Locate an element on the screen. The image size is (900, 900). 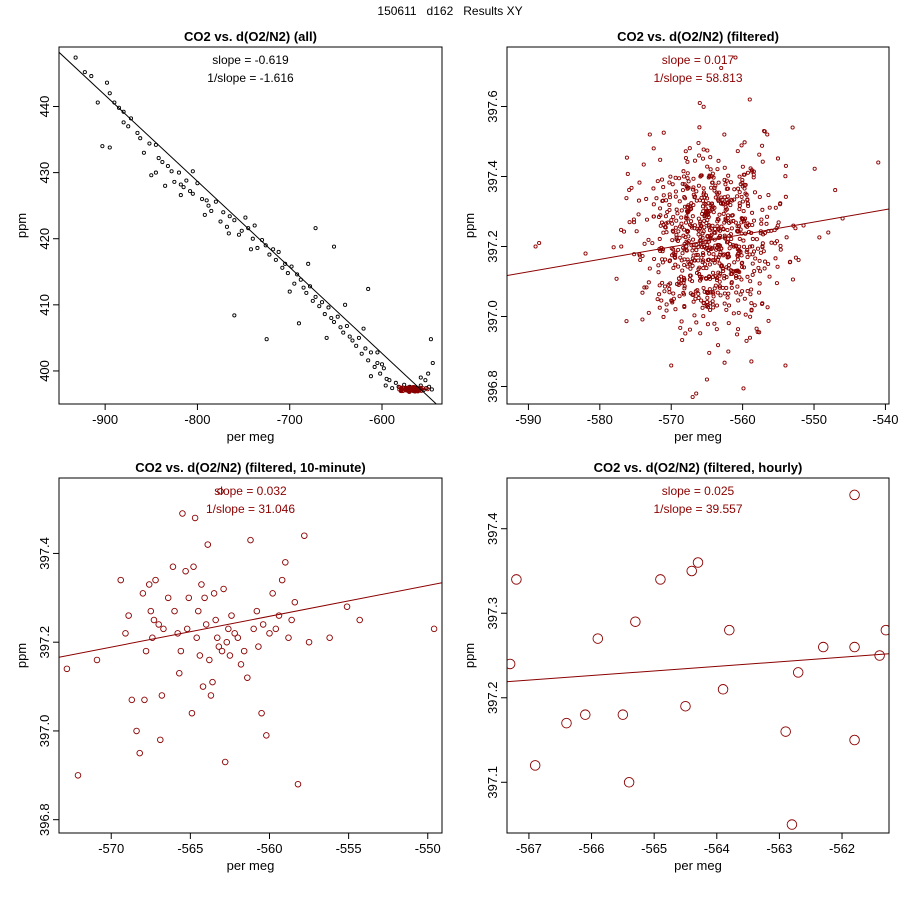
x-axis-label: per meg is located at coordinates (251, 865).